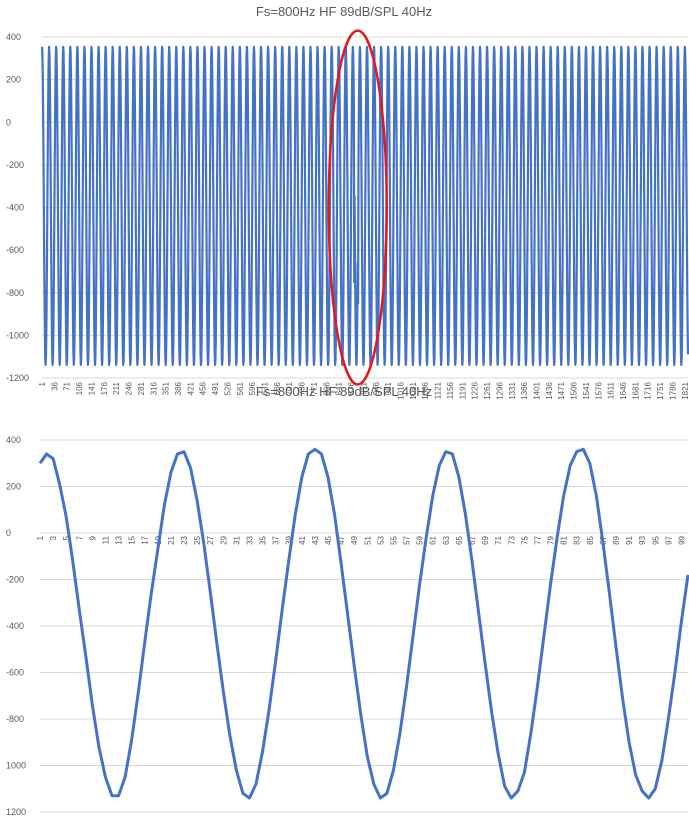 Image resolution: width=689 pixels, height=826 pixels. What do you see at coordinates (561, 390) in the screenshot?
I see `x-tick-label: 1471` at bounding box center [561, 390].